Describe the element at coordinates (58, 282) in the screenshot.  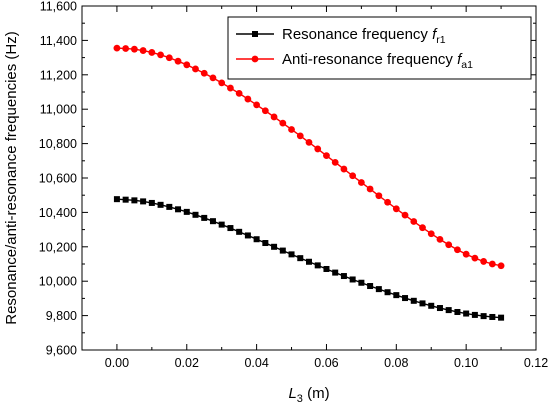
I see `y-tick-label: 10,000` at that location.